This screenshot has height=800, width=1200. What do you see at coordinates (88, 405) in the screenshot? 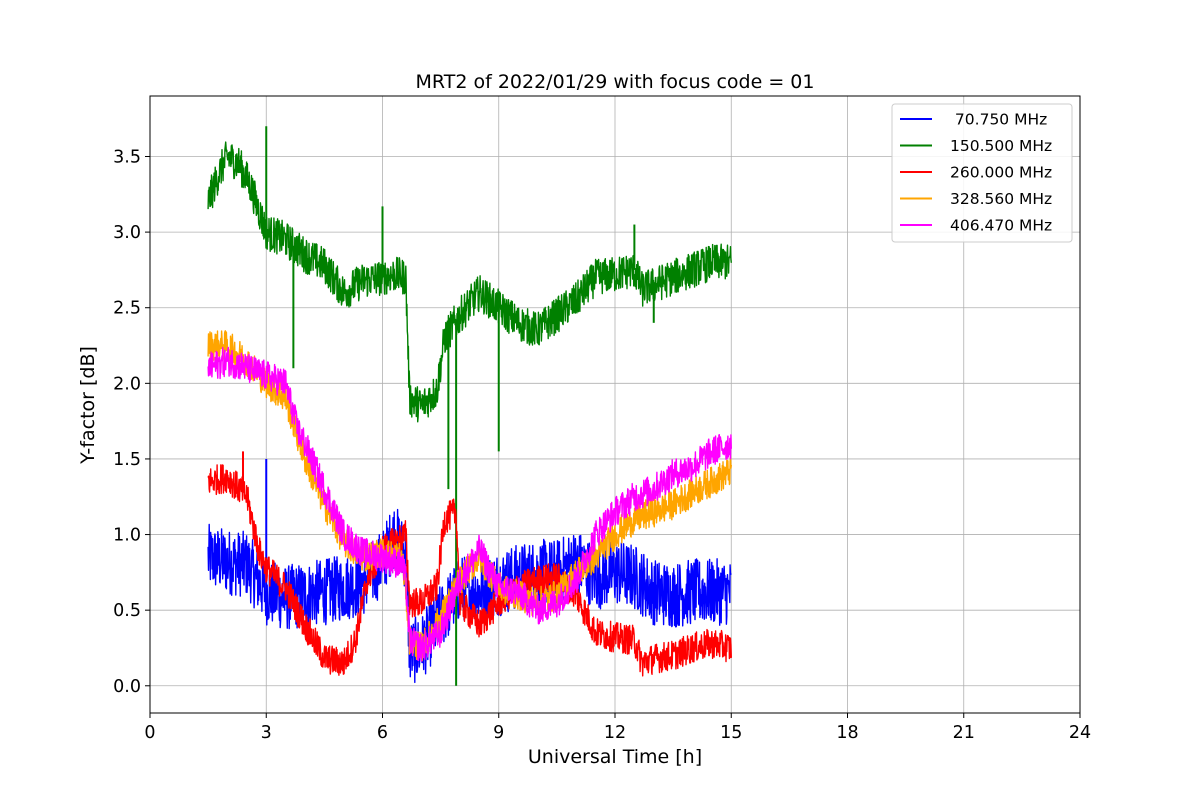
I see `y-axis-title: Y-factor [dB]` at bounding box center [88, 405].